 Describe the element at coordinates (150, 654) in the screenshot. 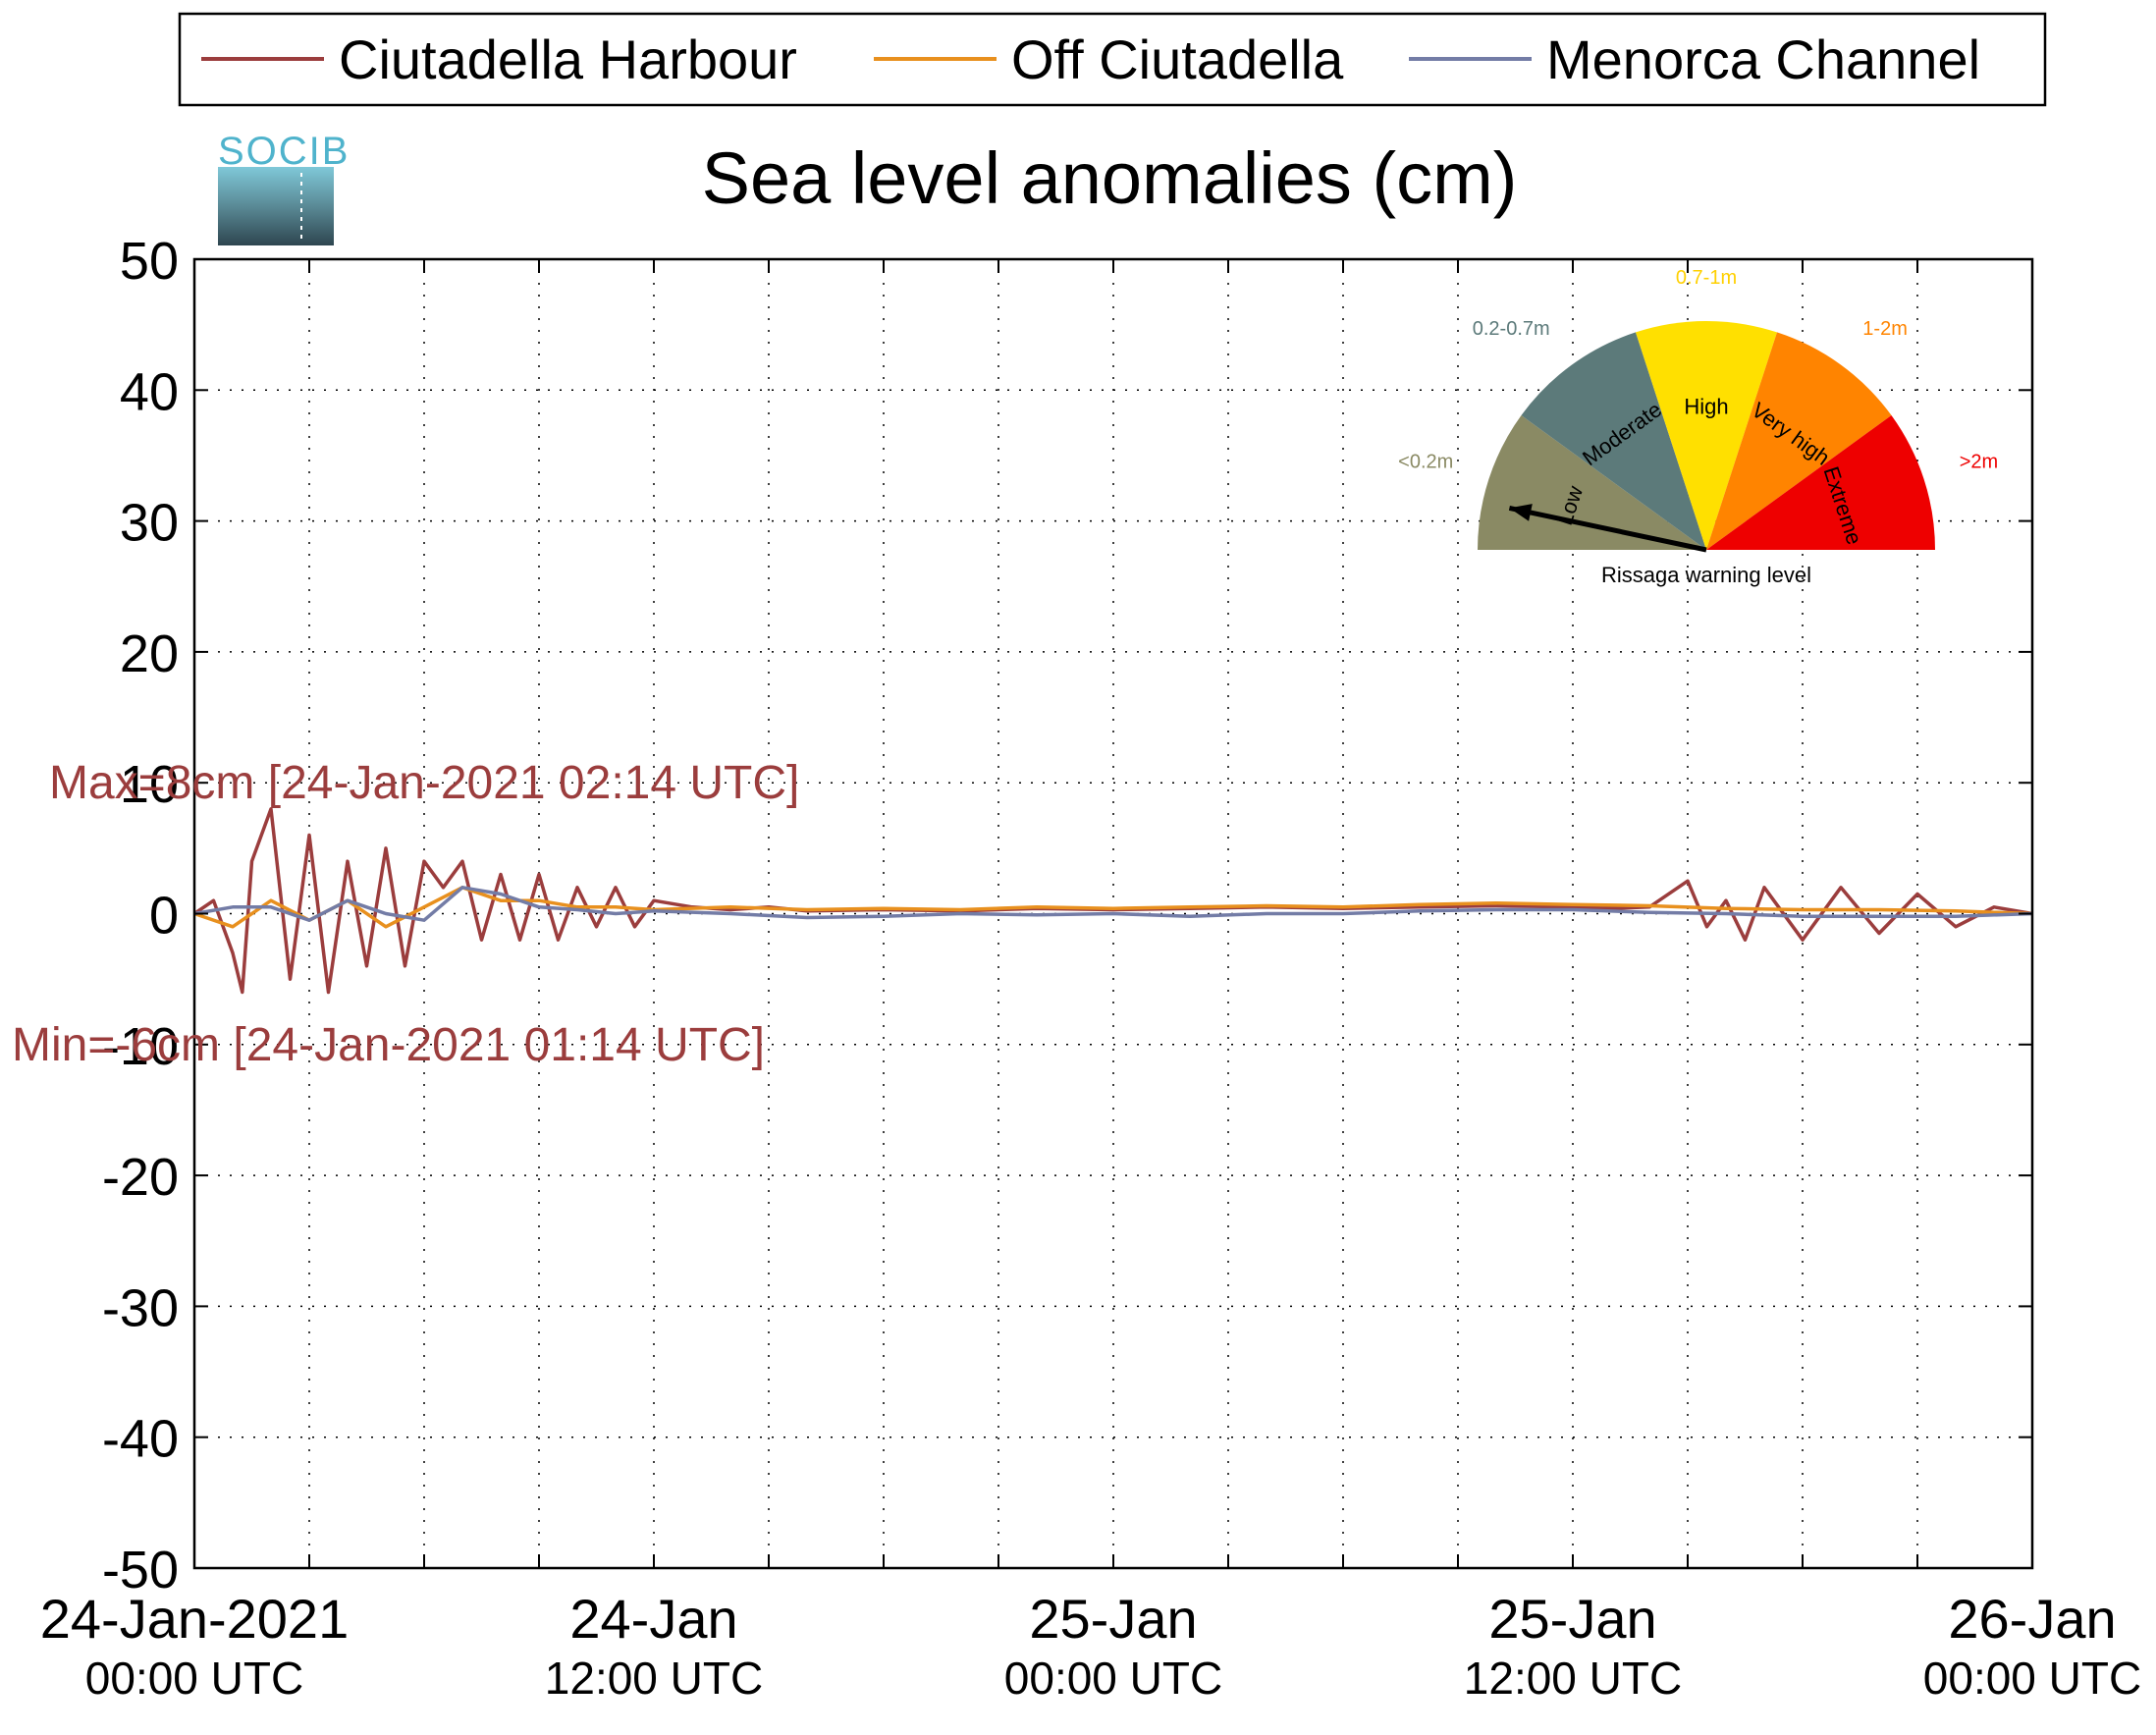

I see `y-tick-label: 20` at that location.